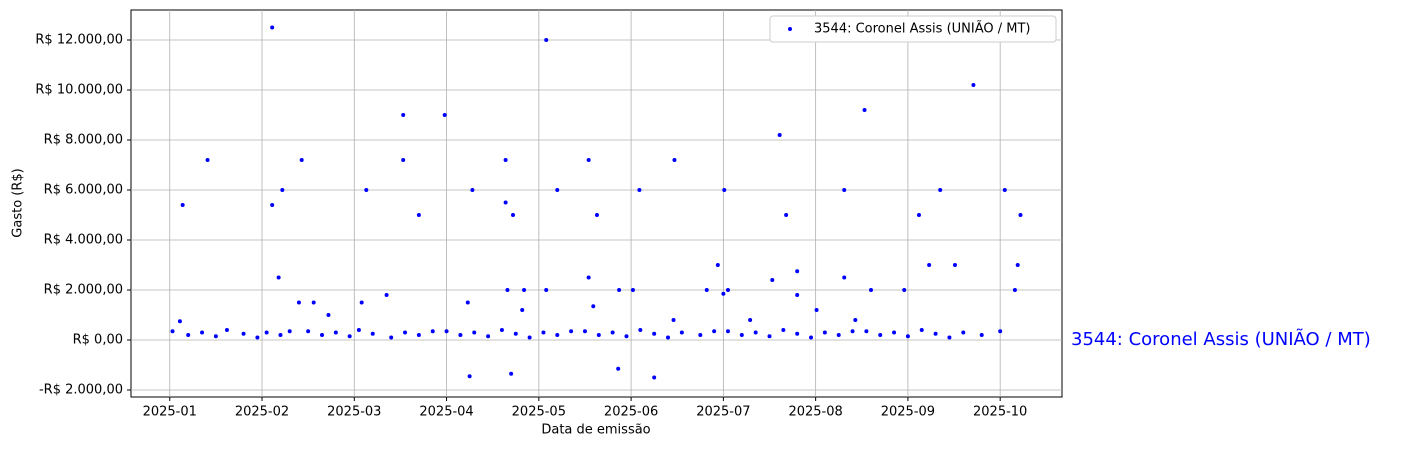 Image resolution: width=1405 pixels, height=452 pixels. I want to click on x-tick-label: 2025-01, so click(170, 412).